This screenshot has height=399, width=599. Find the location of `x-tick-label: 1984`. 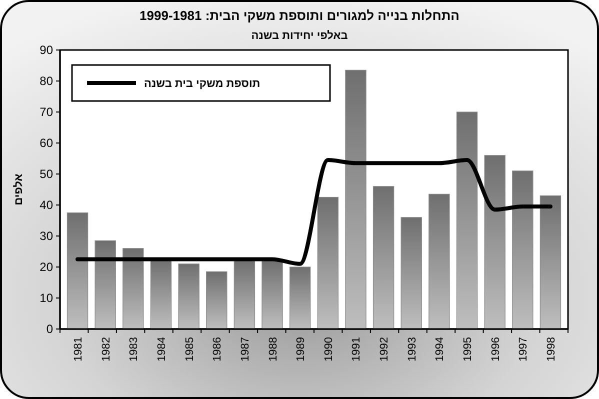

x-tick-label: 1984 is located at coordinates (162, 349).